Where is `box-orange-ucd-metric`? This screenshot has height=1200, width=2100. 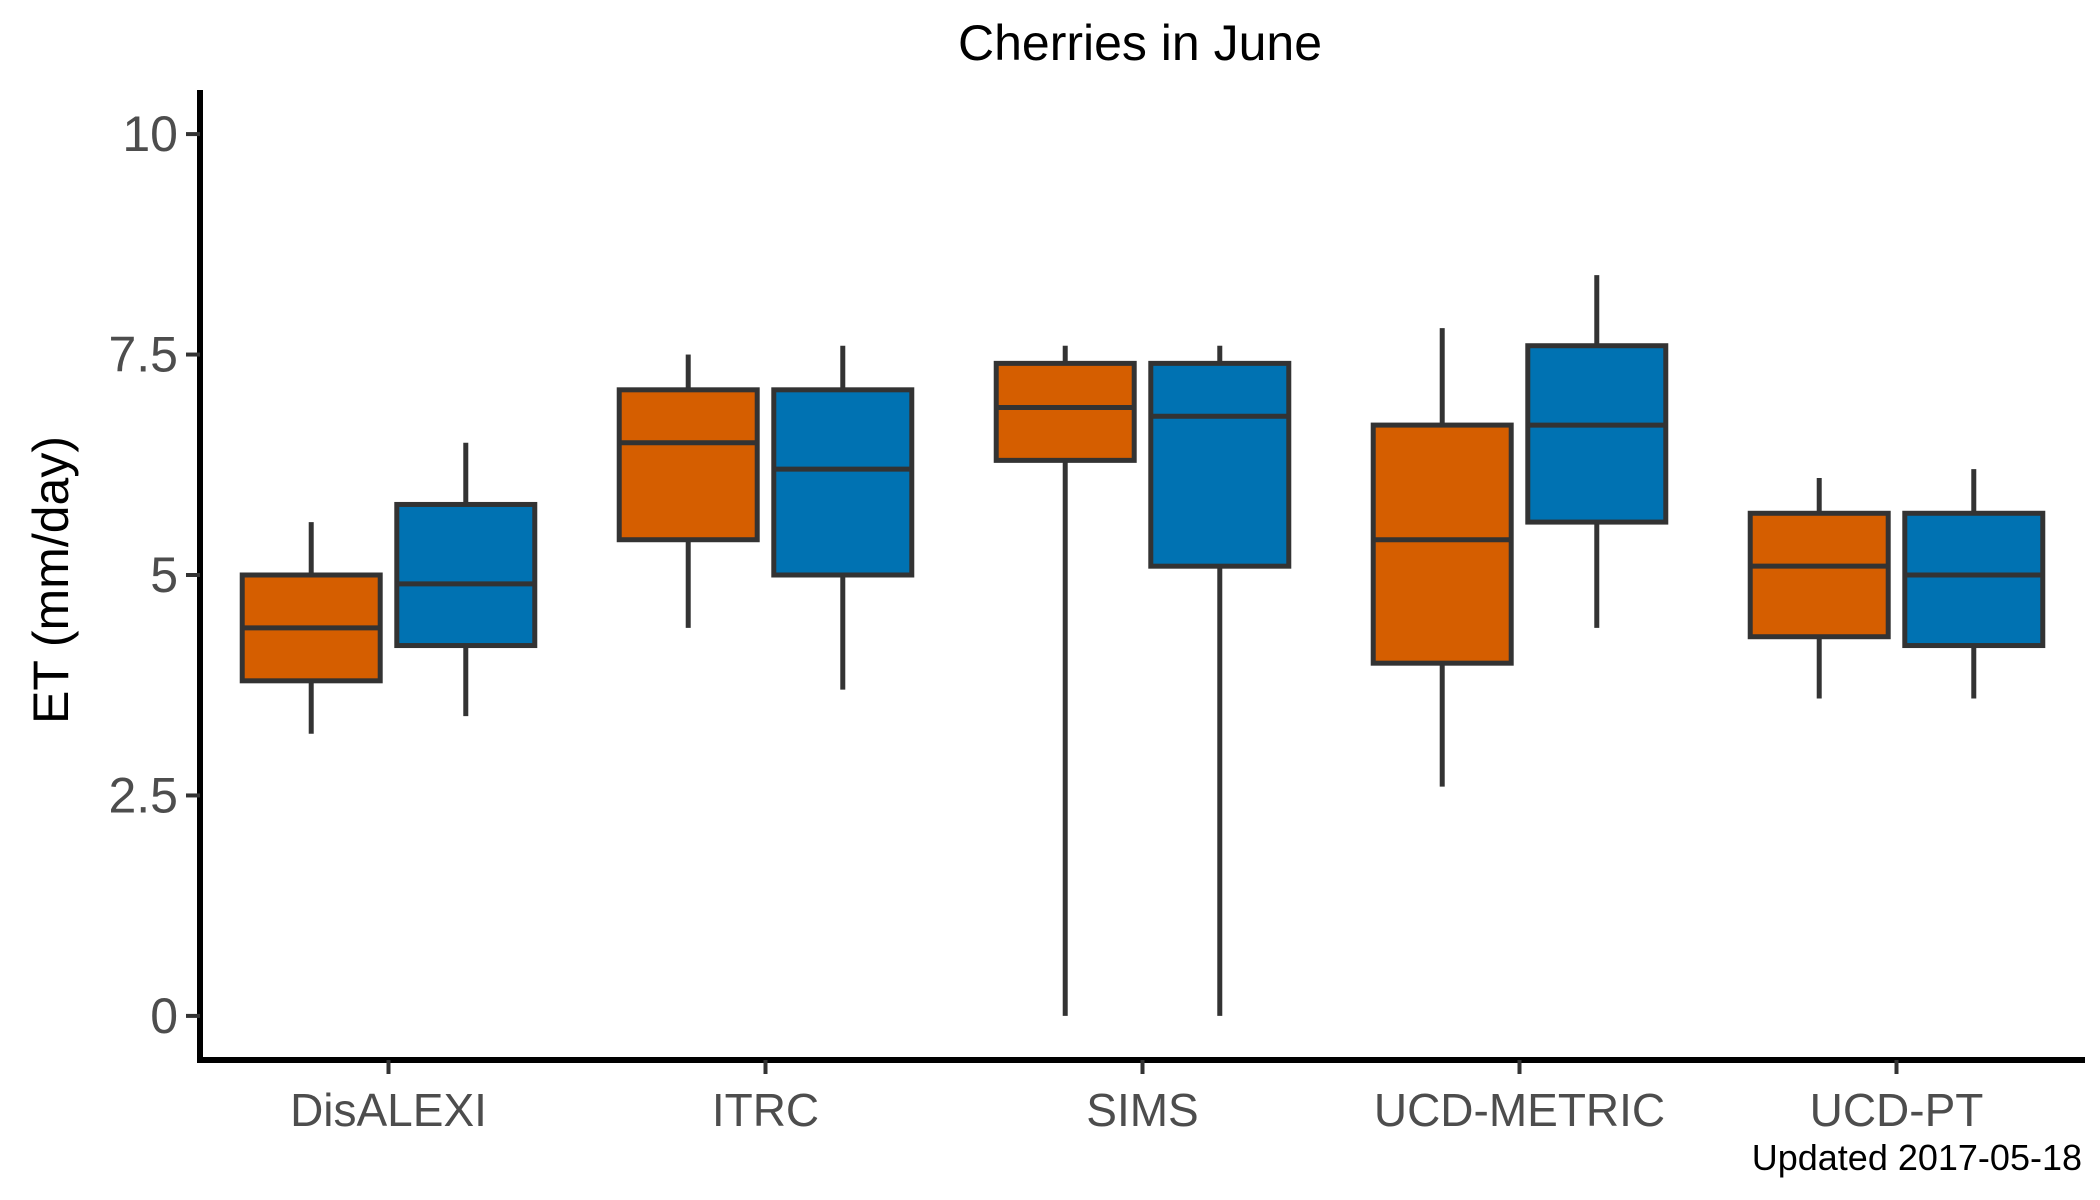
box-orange-ucd-metric is located at coordinates (1442, 557).